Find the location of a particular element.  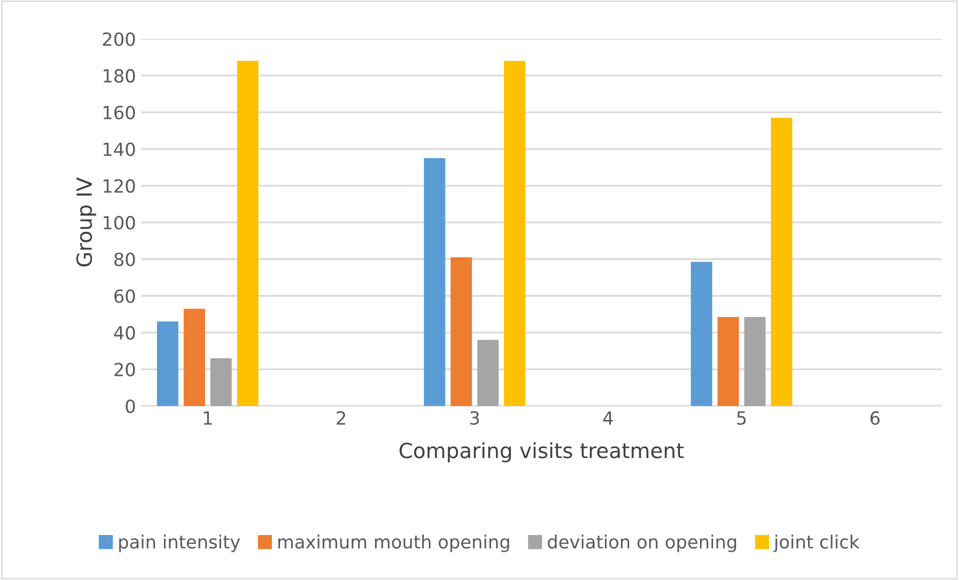

y-tick-label: 20 is located at coordinates (124, 369).